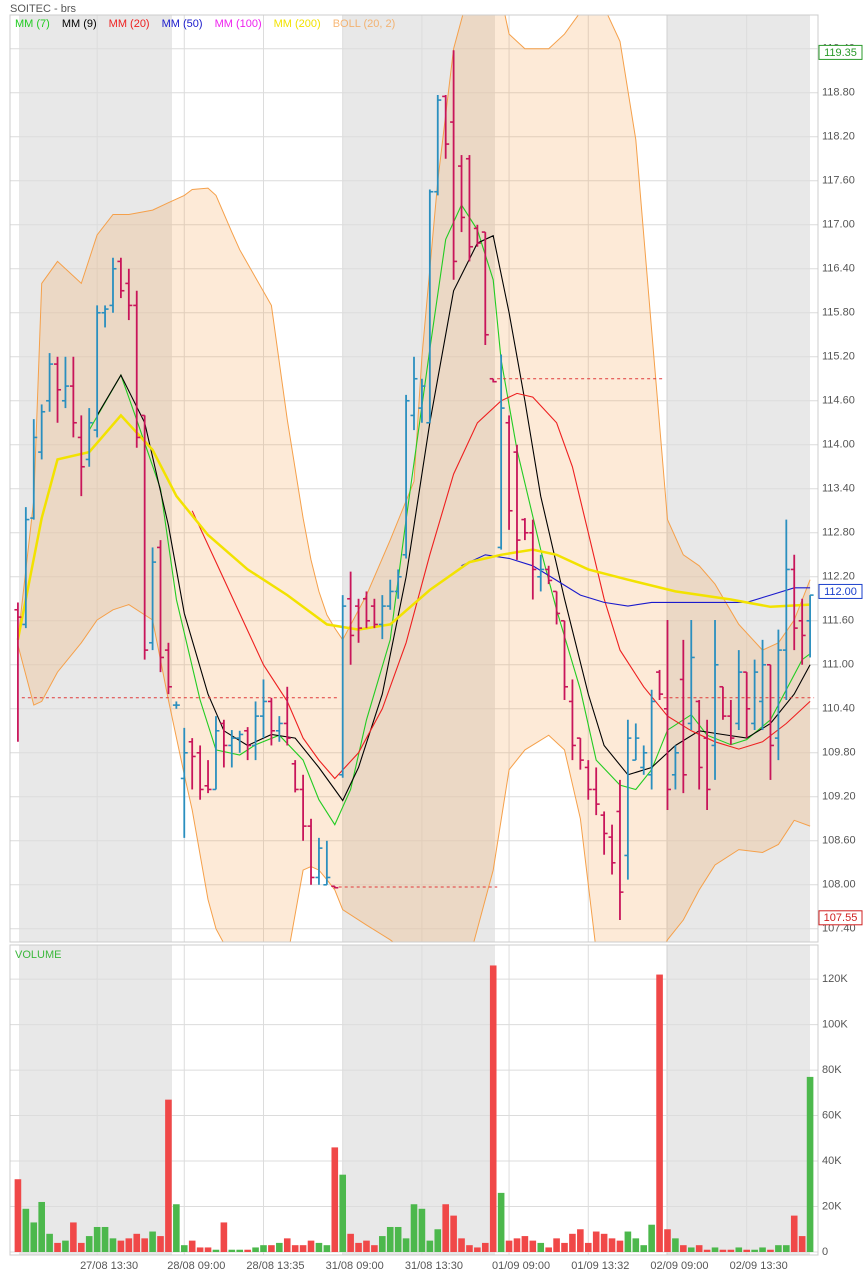 Image resolution: width=864 pixels, height=1275 pixels. What do you see at coordinates (832, 1206) in the screenshot?
I see `y-tick-label: 20K` at bounding box center [832, 1206].